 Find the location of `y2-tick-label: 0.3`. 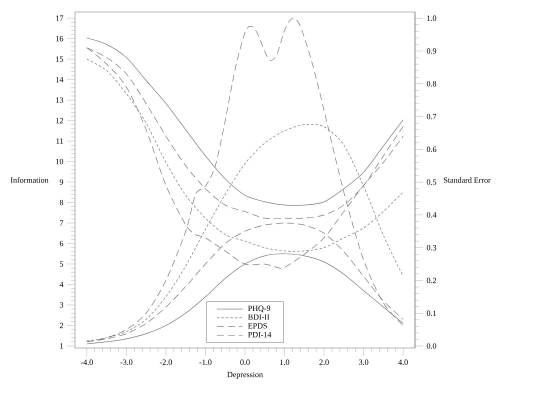

y2-tick-label: 0.3 is located at coordinates (431, 247).